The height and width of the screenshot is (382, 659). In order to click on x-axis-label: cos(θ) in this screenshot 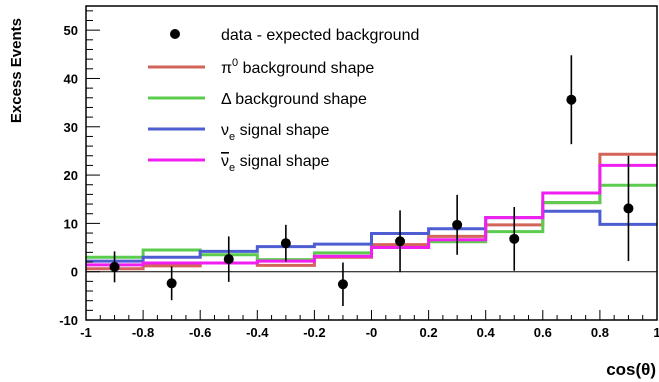, I will do `click(631, 369)`.